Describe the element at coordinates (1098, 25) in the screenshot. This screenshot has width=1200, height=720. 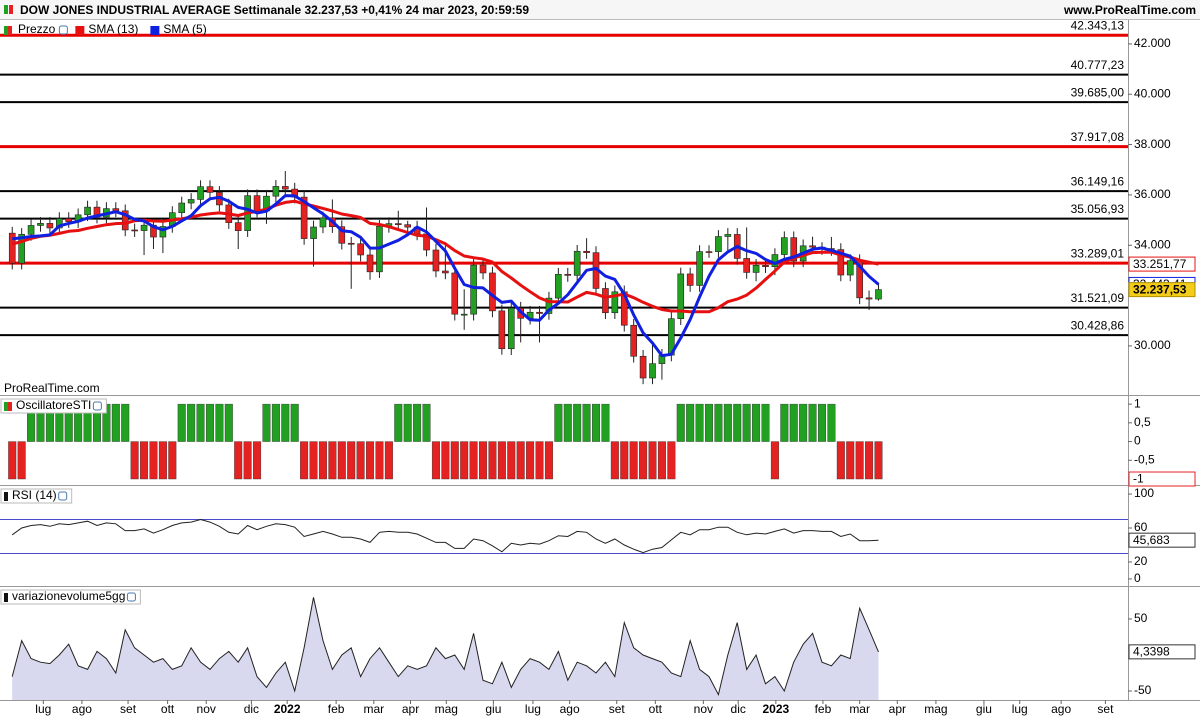
I see `level-label: 42.343,13` at that location.